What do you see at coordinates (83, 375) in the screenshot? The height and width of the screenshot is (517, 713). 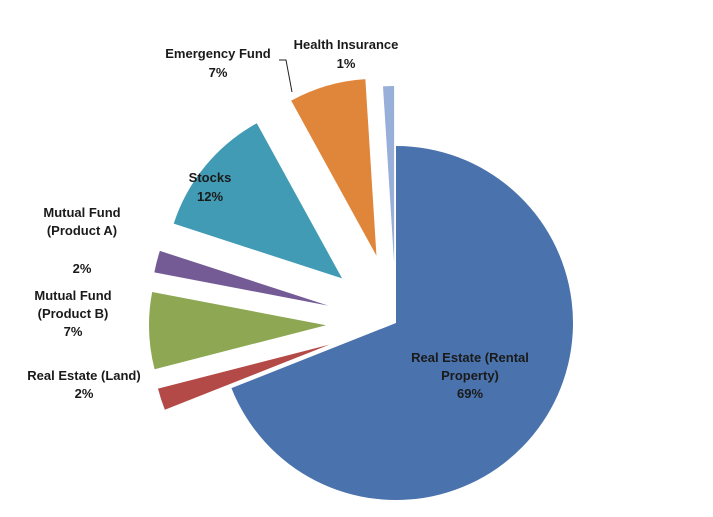 I see `slice-label-line: Real Estate (Land)` at bounding box center [83, 375].